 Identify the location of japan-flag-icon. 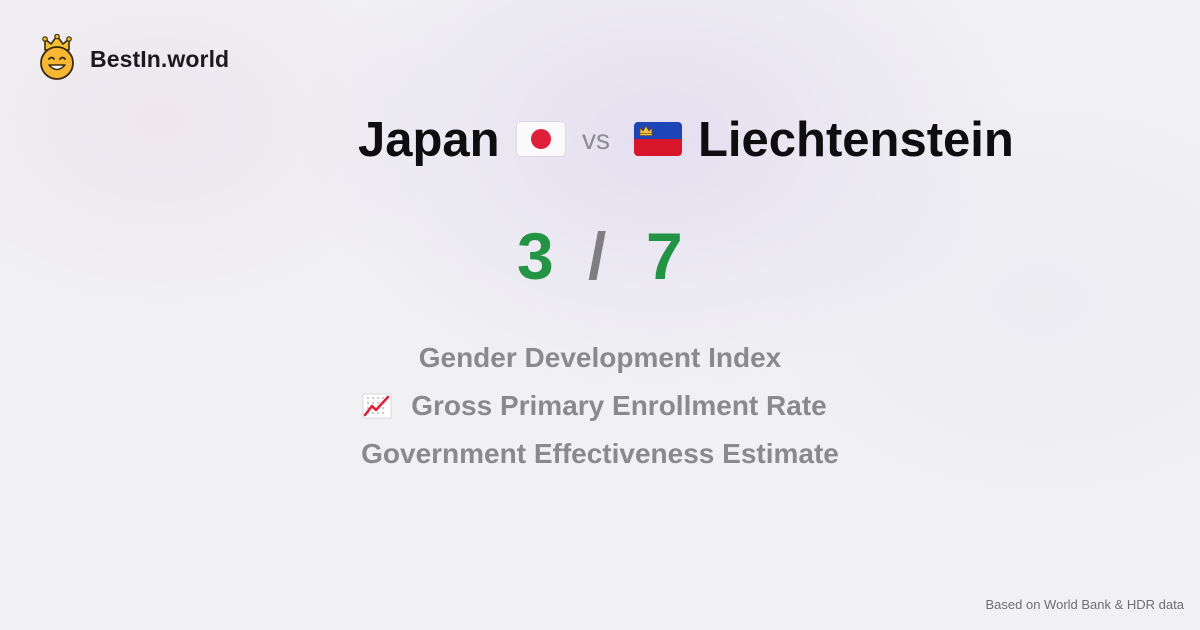
(541, 139).